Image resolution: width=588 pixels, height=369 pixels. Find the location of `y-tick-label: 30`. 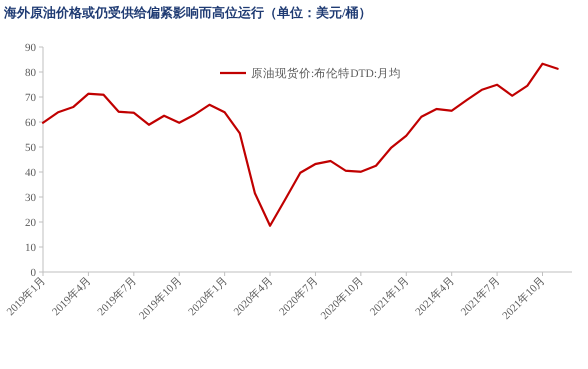

y-tick-label: 30 is located at coordinates (30, 198).